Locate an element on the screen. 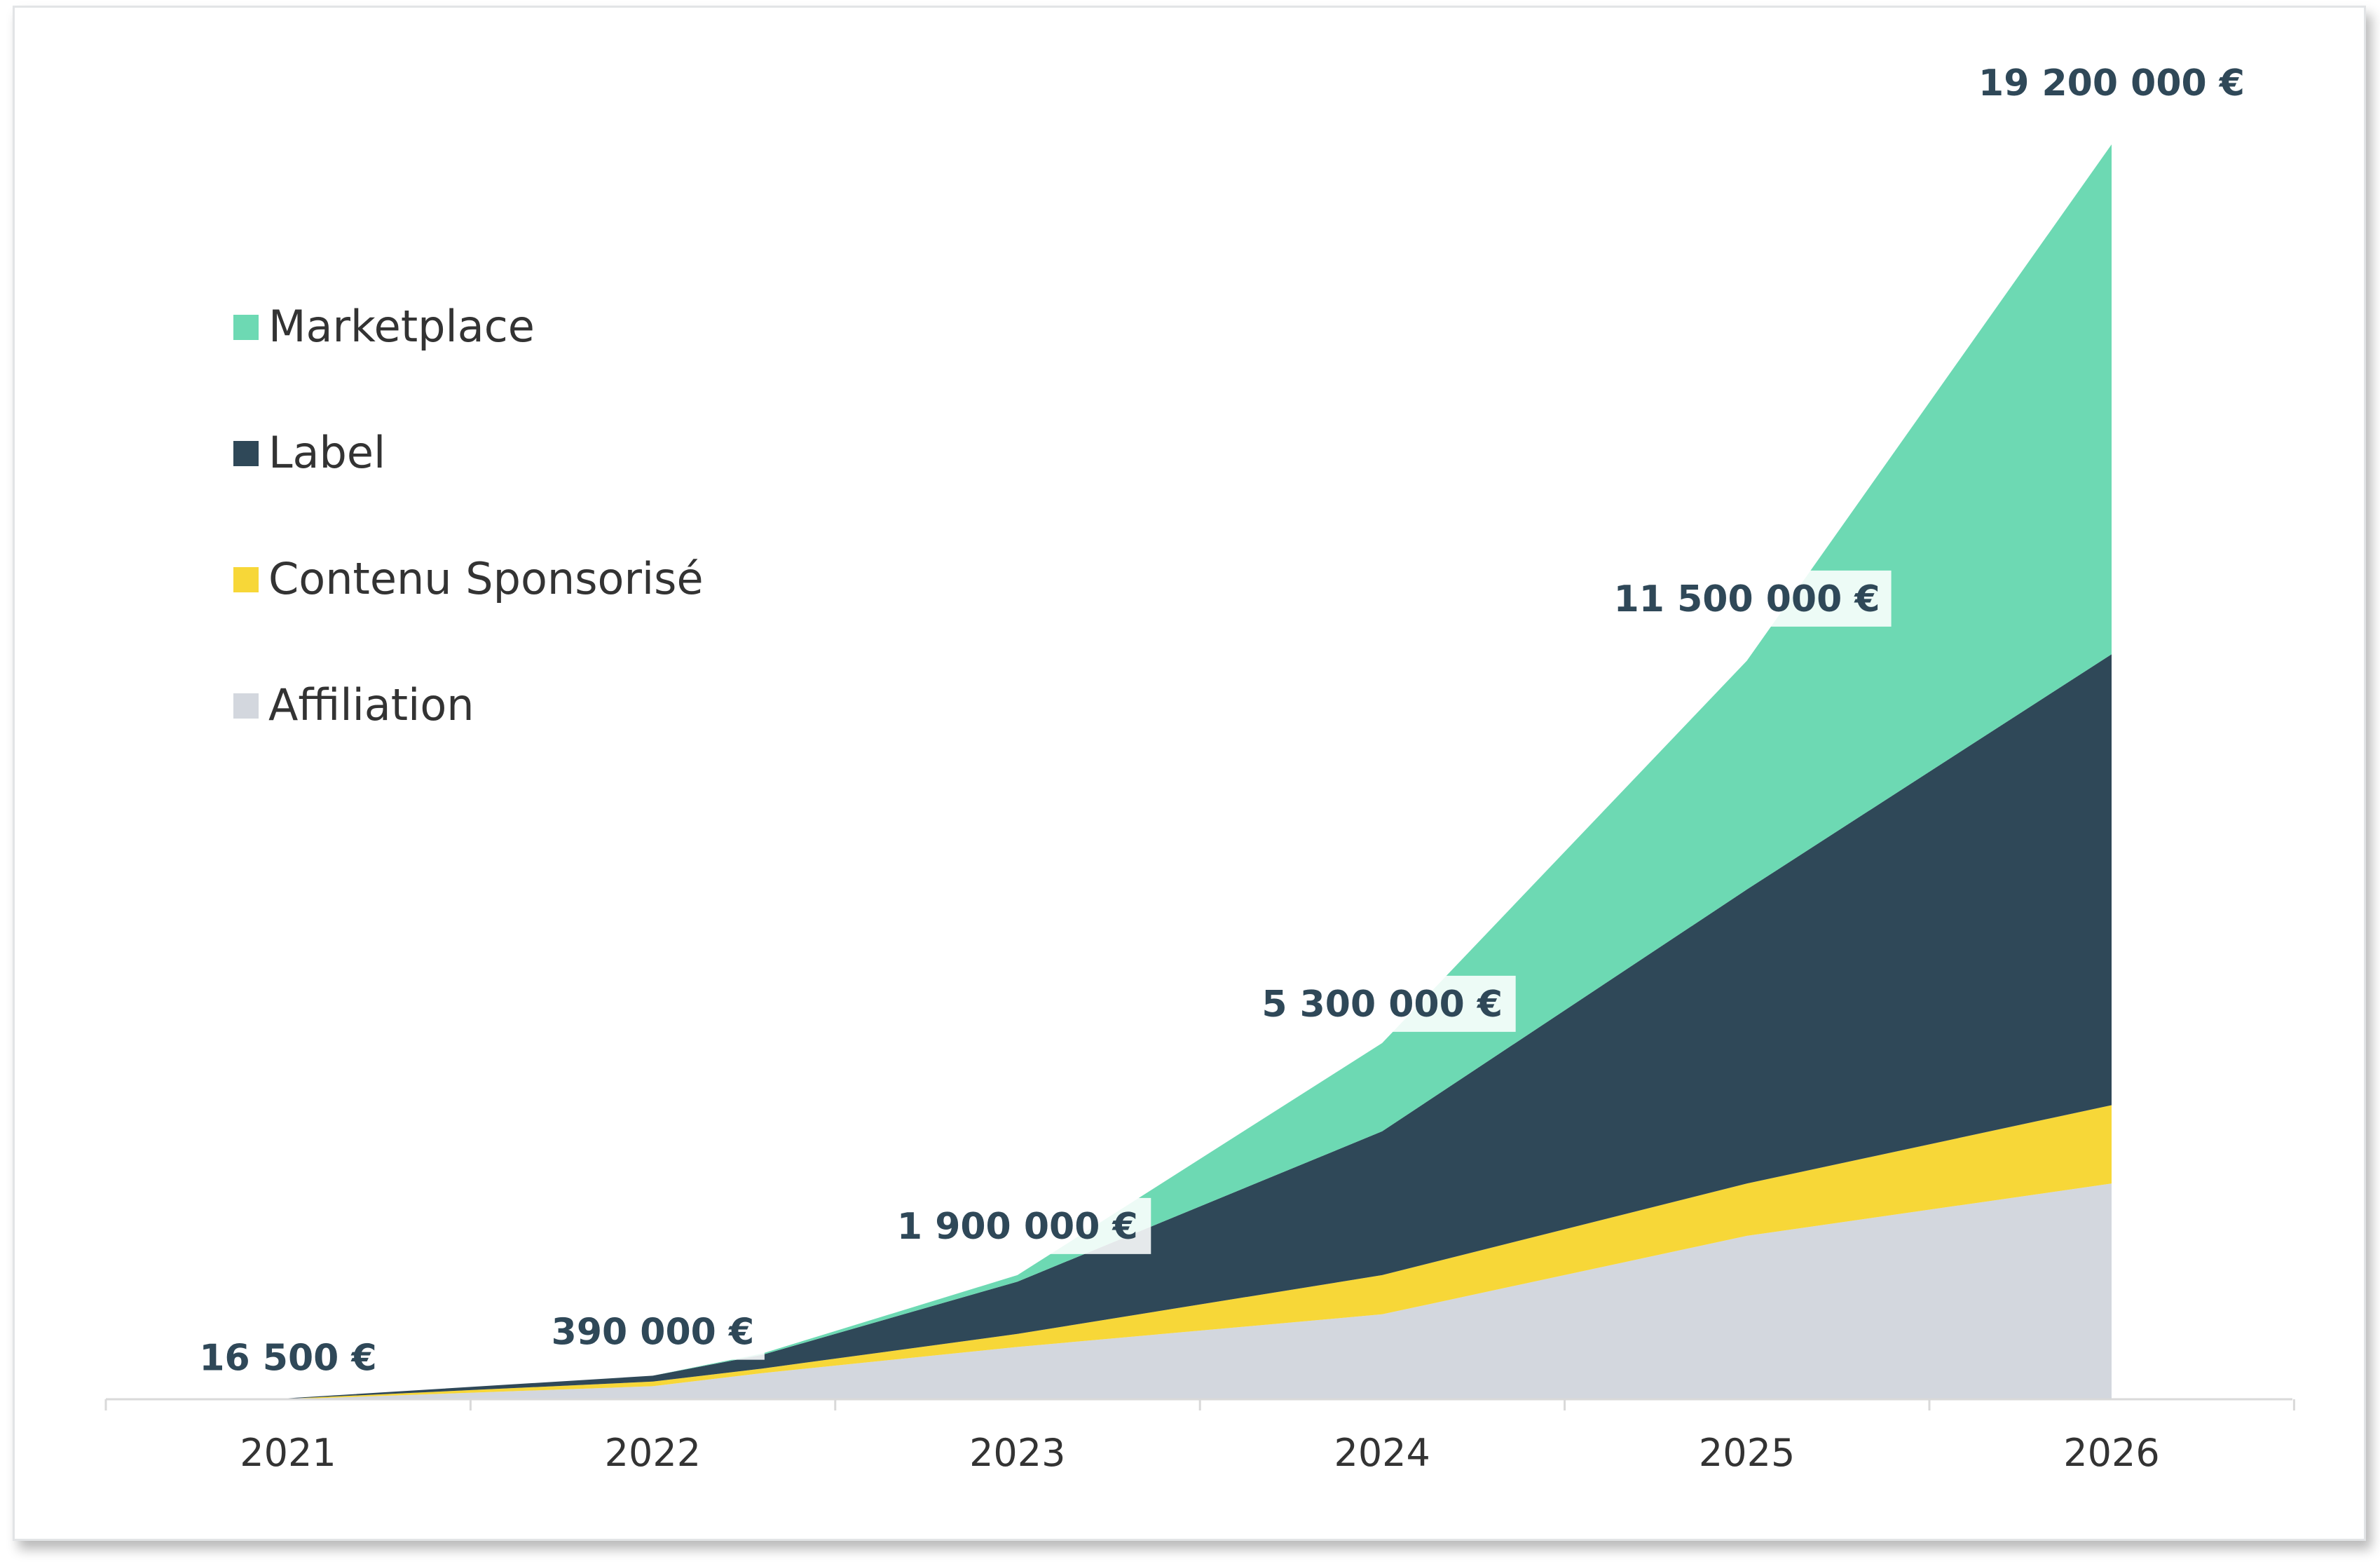  total-label-text: 390 000 € is located at coordinates (653, 1333).